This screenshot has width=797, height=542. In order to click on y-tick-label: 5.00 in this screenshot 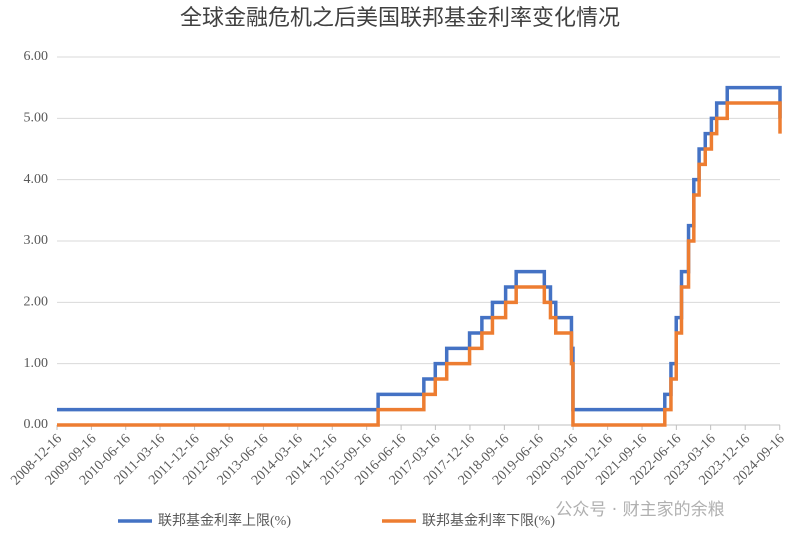, I will do `click(36, 118)`.